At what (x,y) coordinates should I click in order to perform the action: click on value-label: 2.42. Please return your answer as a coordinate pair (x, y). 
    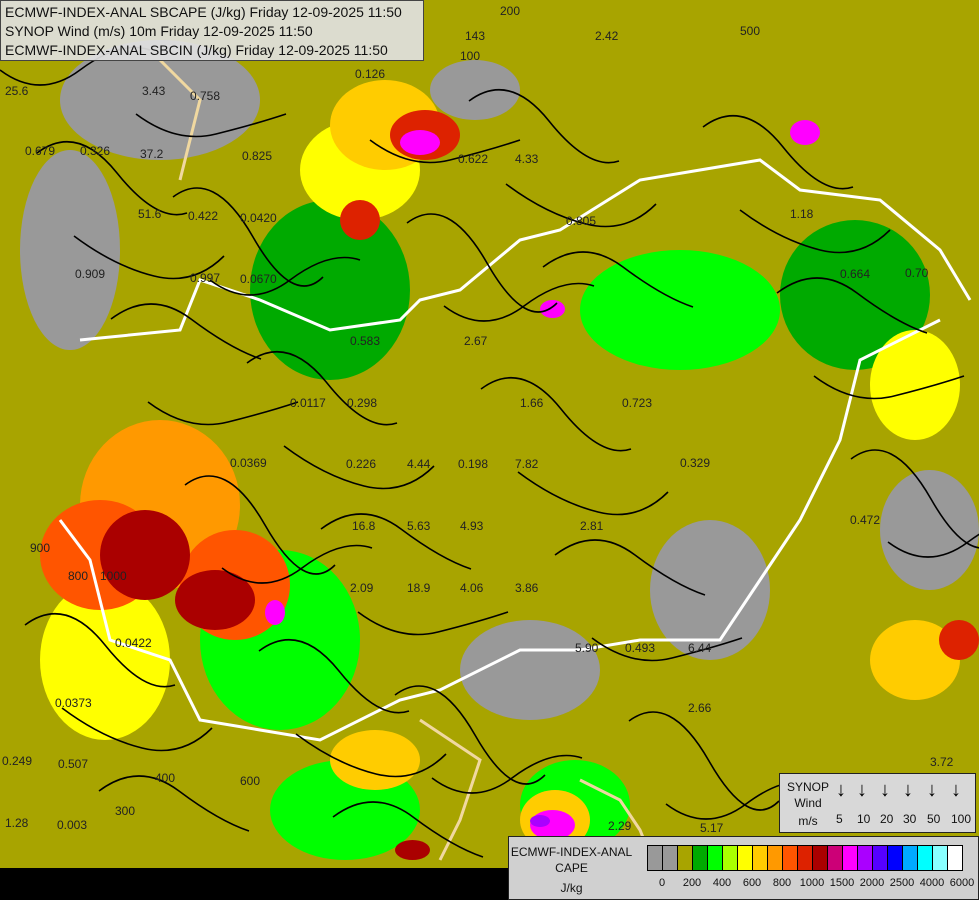
    Looking at the image, I should click on (607, 36).